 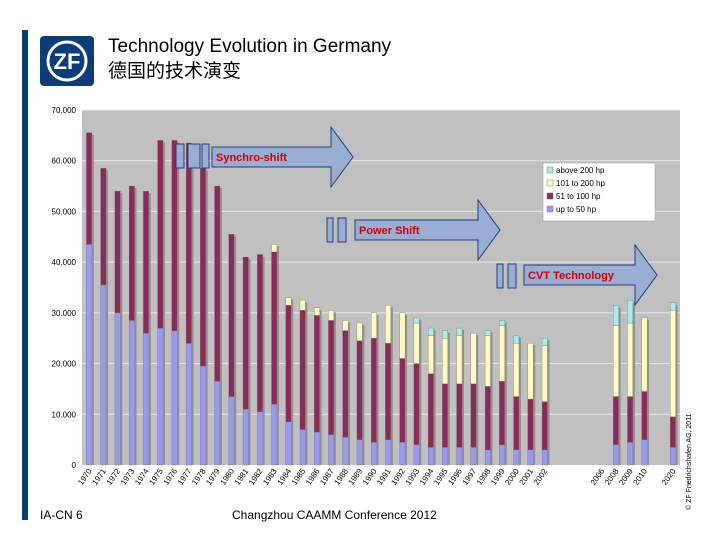 I want to click on x-tick-label: 1984, so click(x=285, y=477).